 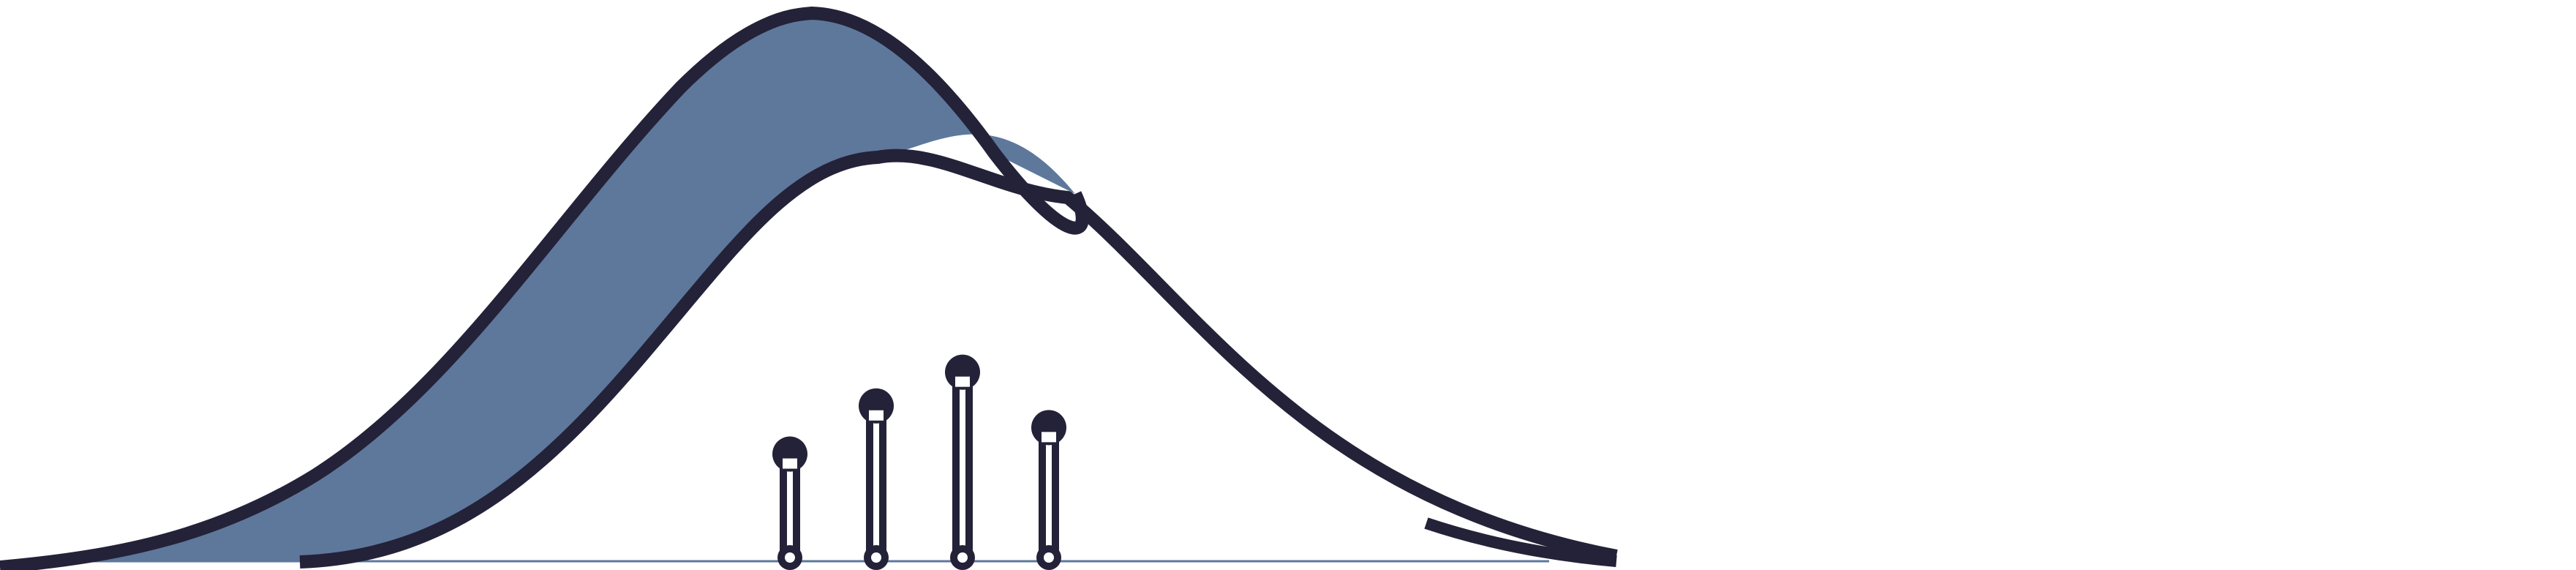 I want to click on stem-3-knob, so click(x=962, y=372).